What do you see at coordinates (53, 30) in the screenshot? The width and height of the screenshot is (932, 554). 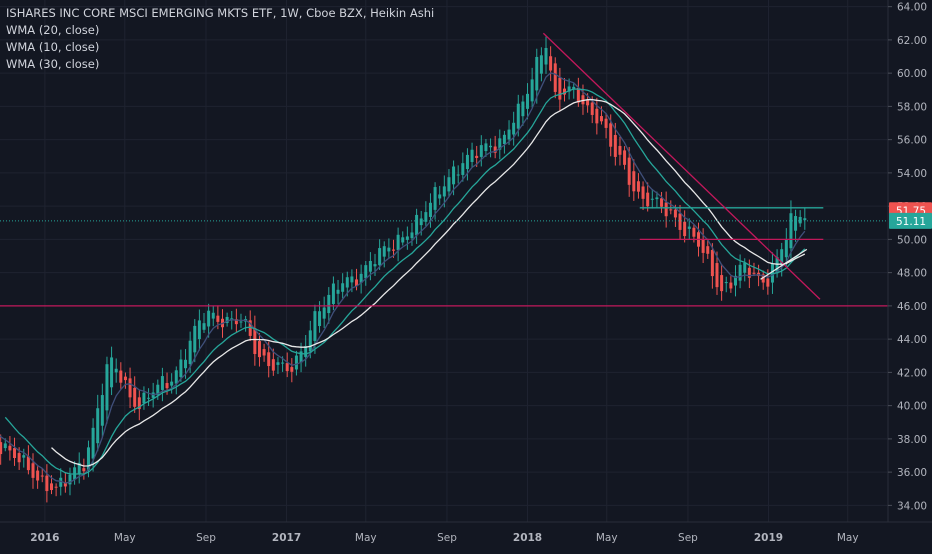 I see `indicator-wma20: WMA (20, close)` at bounding box center [53, 30].